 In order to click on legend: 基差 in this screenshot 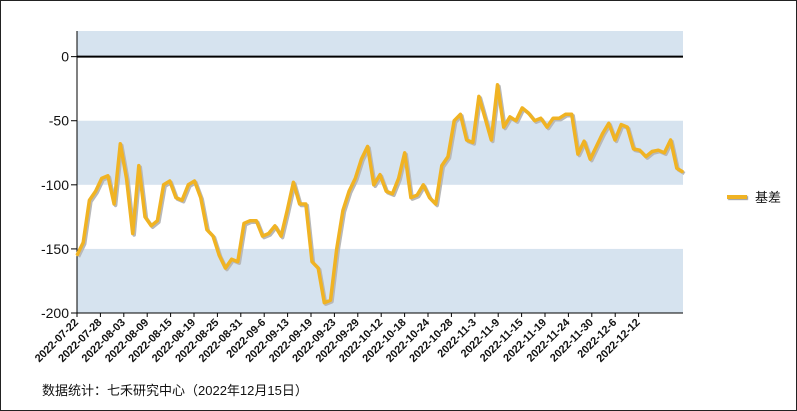, I will do `click(754, 196)`.